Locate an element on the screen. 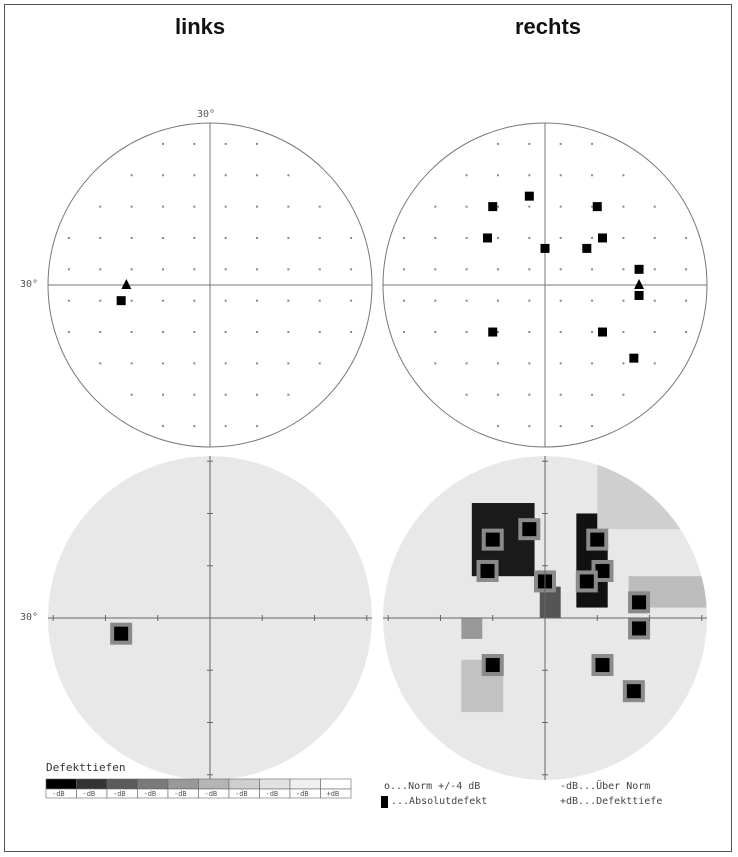  legend-over-norm: -dB...Über Norm is located at coordinates (605, 786).